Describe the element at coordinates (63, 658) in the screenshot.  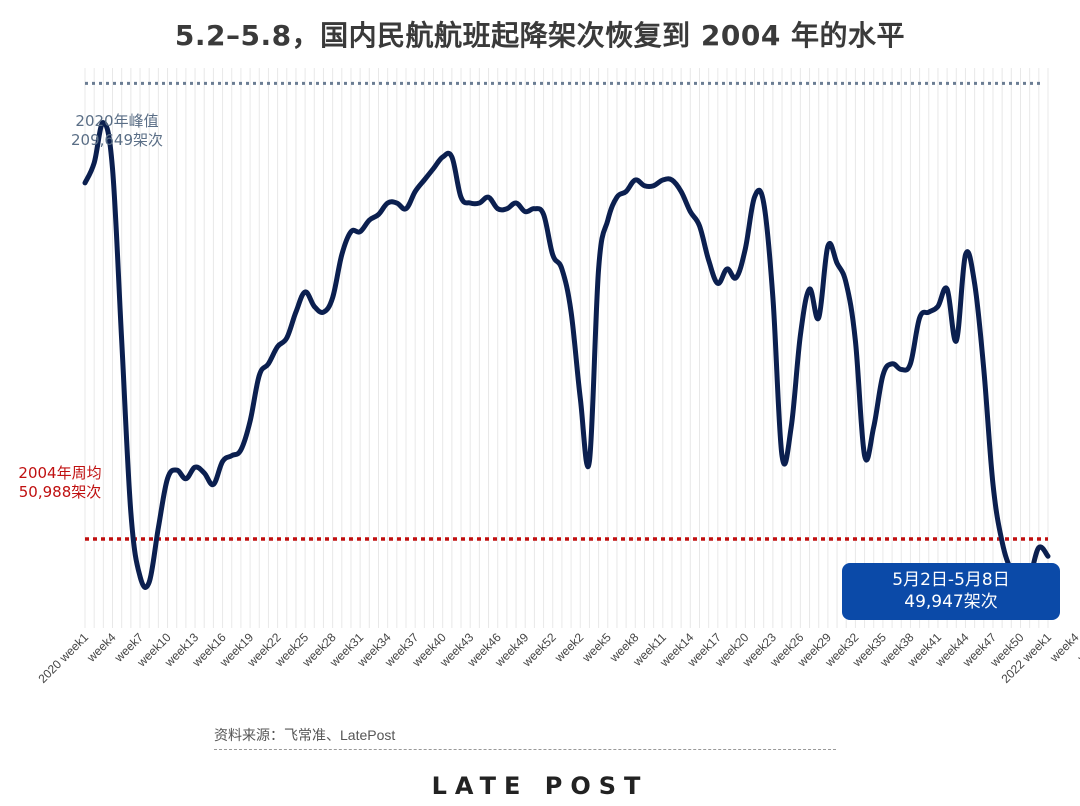
I see `x-tick-label: 2020 week1` at that location.